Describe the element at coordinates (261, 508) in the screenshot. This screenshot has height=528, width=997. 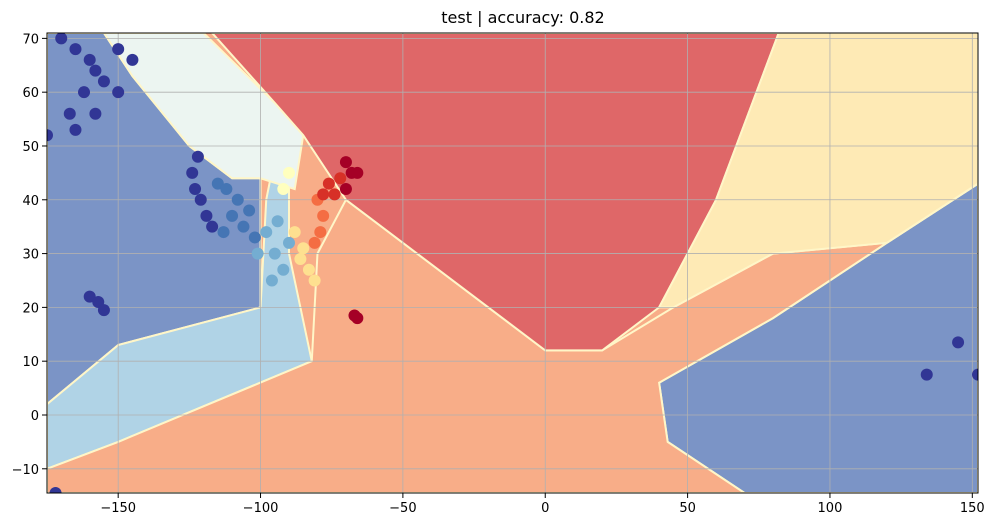
I see `x-tick-label--100: −100` at that location.